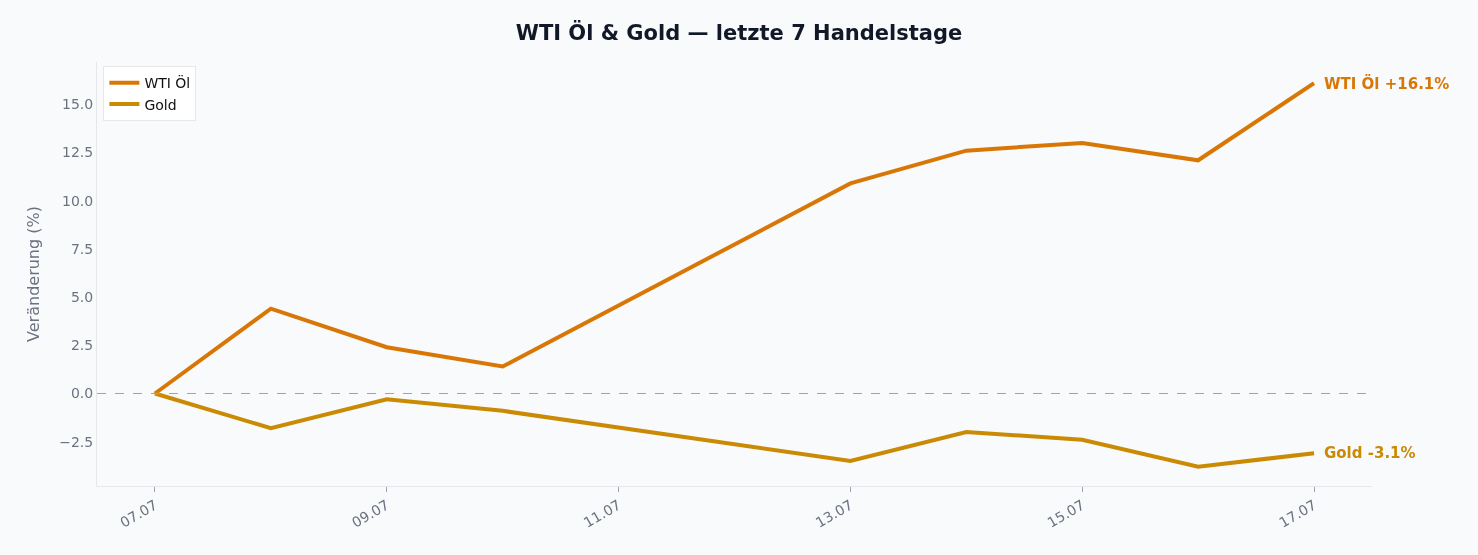 The image size is (1478, 555). I want to click on annotation: Gold -3.1%, so click(1370, 453).